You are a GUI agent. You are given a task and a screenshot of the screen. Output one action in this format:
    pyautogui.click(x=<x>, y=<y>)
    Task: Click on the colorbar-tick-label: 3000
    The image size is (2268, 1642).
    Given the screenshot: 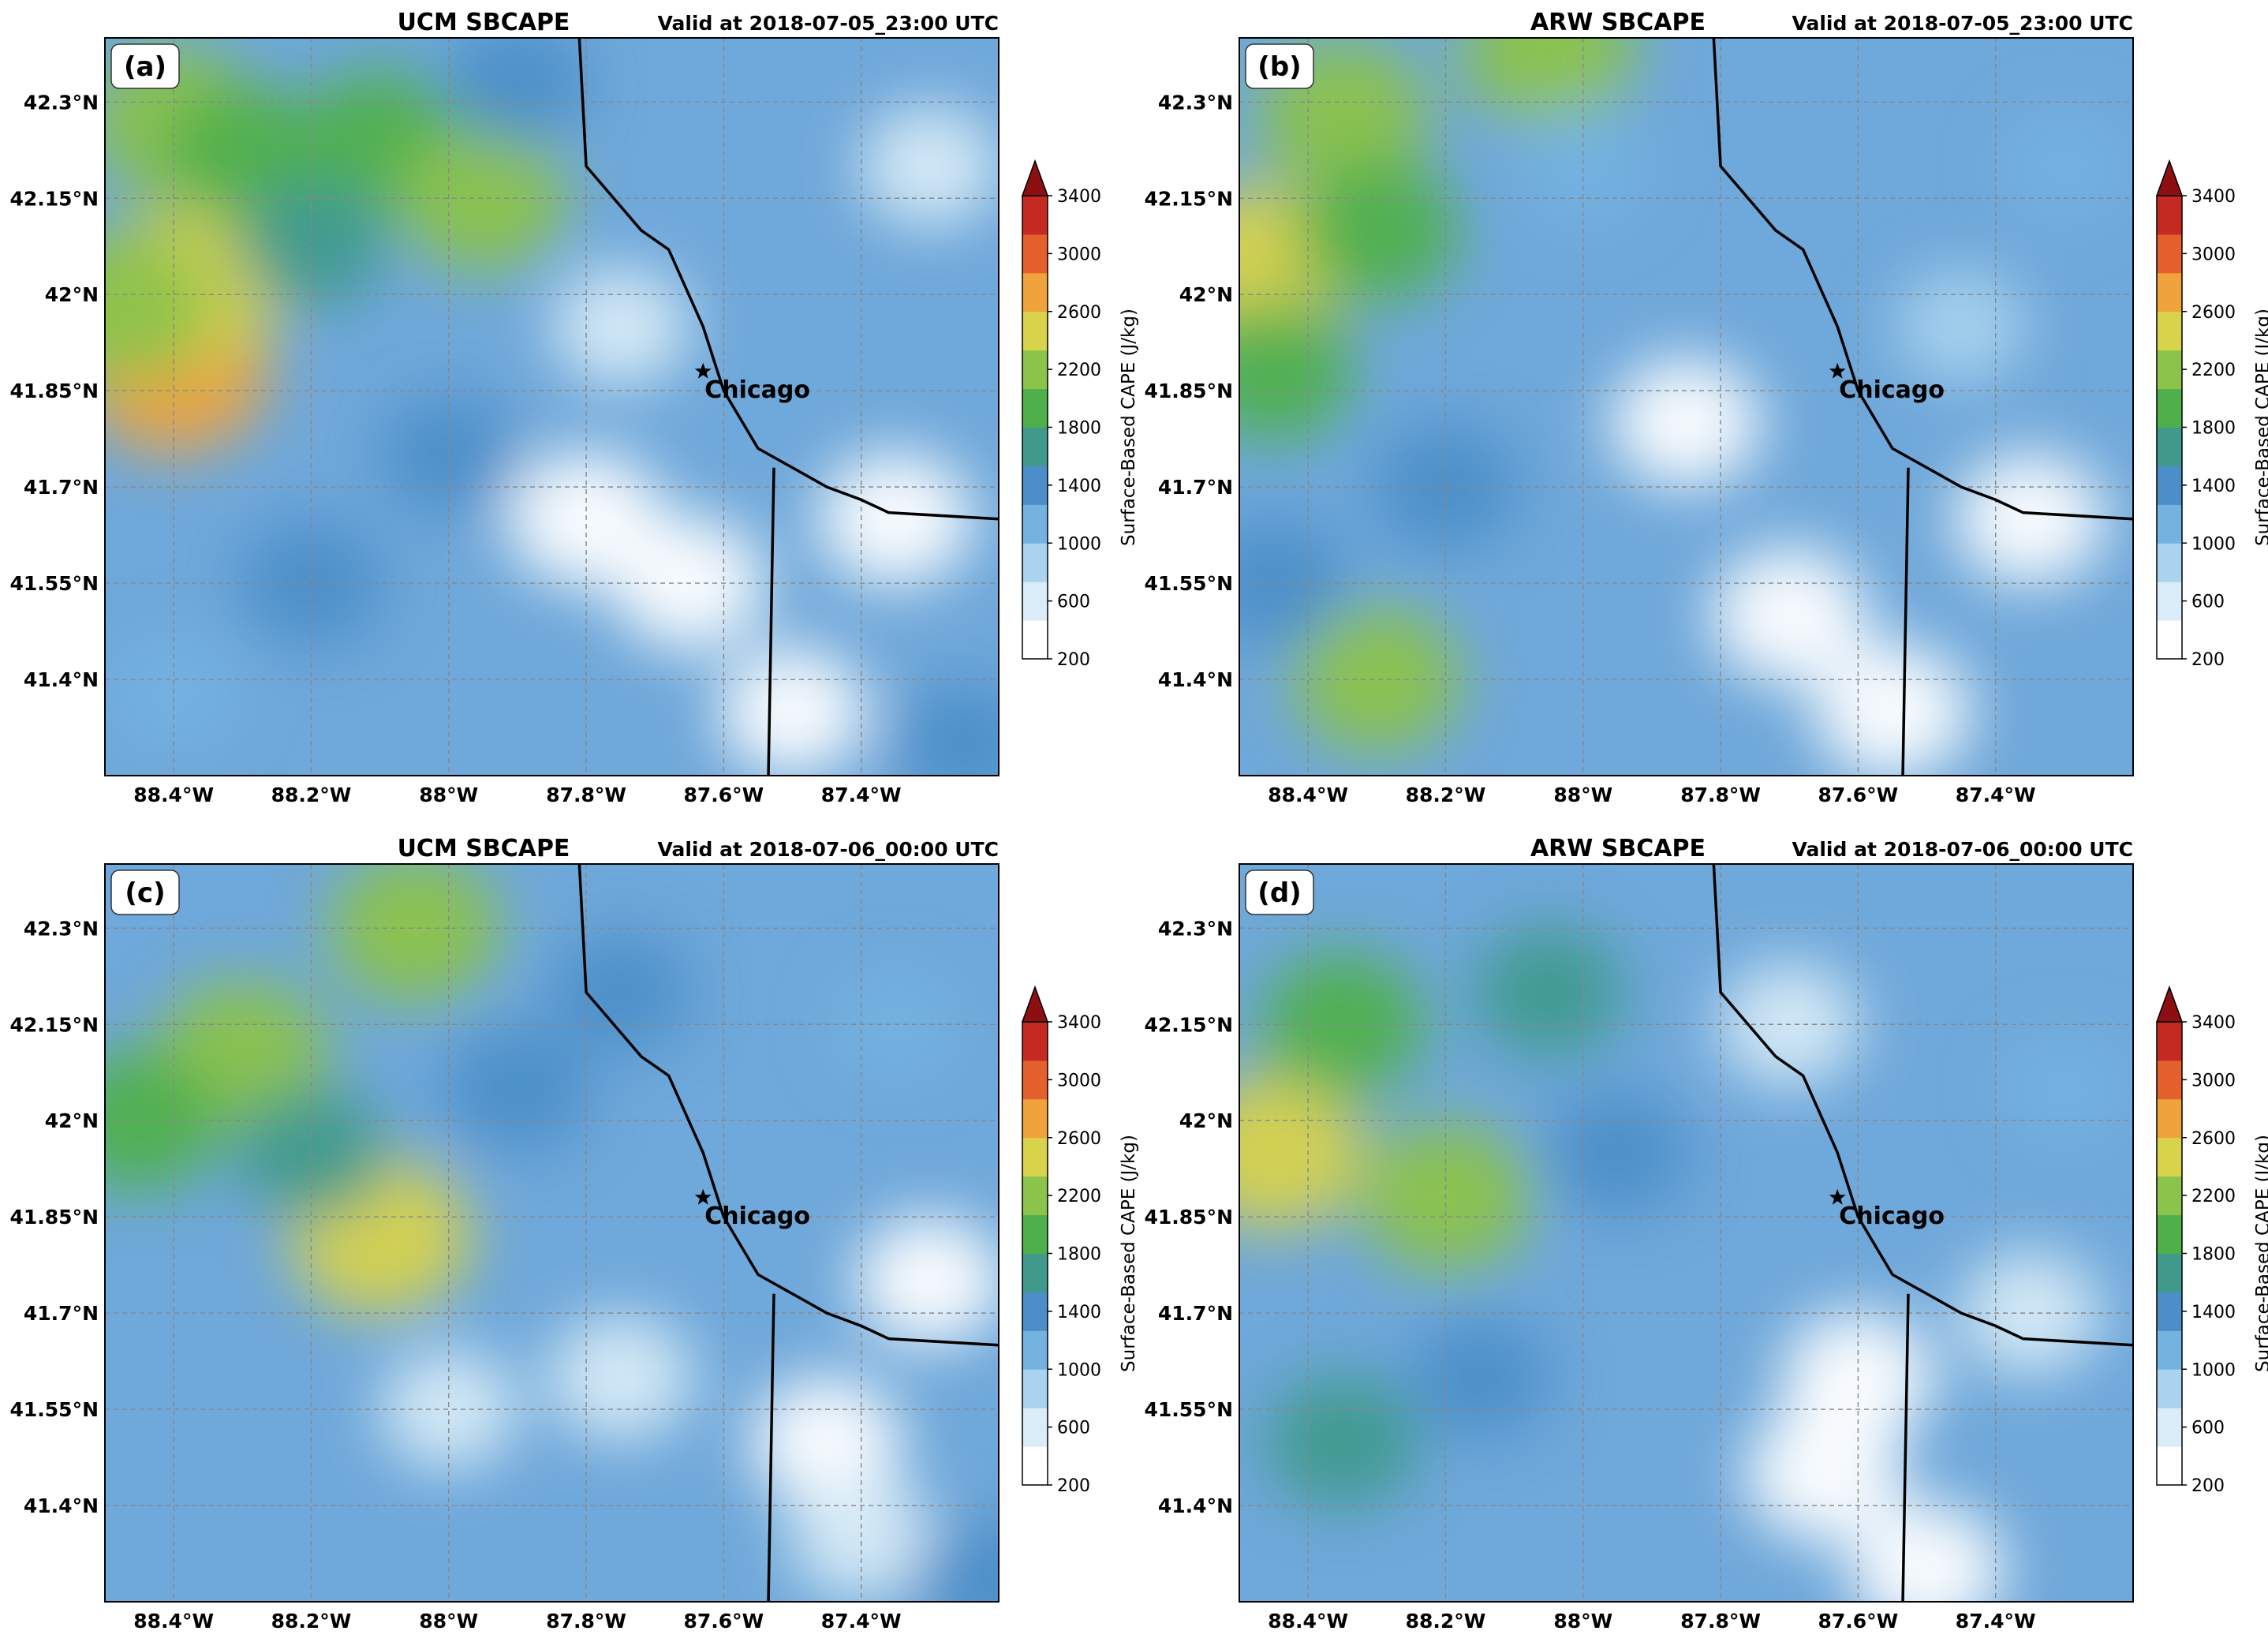 What is the action you would take?
    pyautogui.click(x=2213, y=254)
    